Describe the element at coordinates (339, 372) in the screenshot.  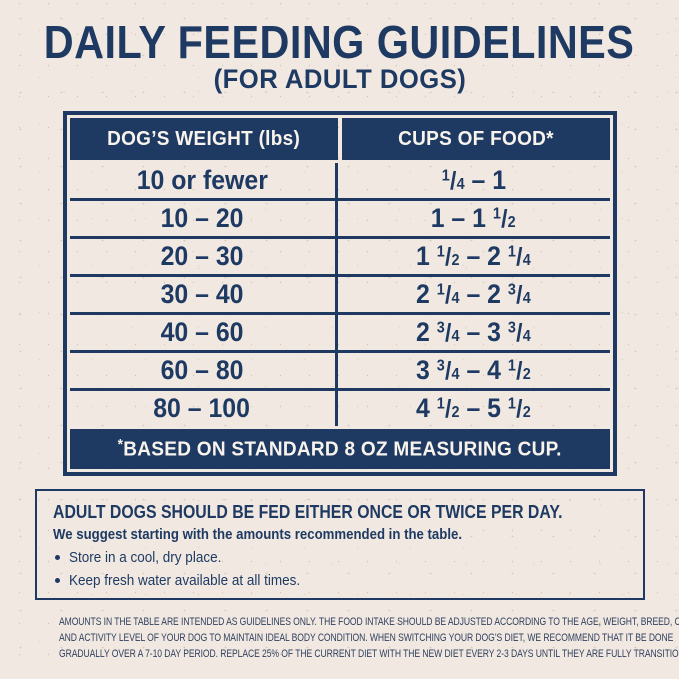
I see `table-row: 60 – 80 3 3/4 – 4 1/2` at that location.